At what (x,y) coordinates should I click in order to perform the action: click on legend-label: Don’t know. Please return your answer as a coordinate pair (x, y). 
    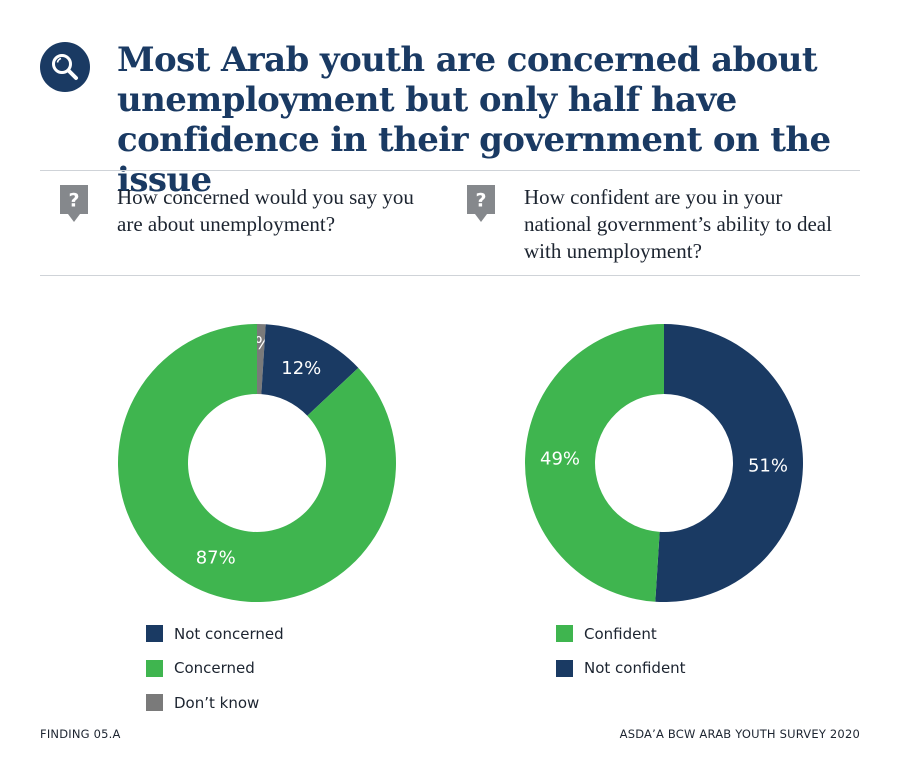
    Looking at the image, I should click on (217, 702).